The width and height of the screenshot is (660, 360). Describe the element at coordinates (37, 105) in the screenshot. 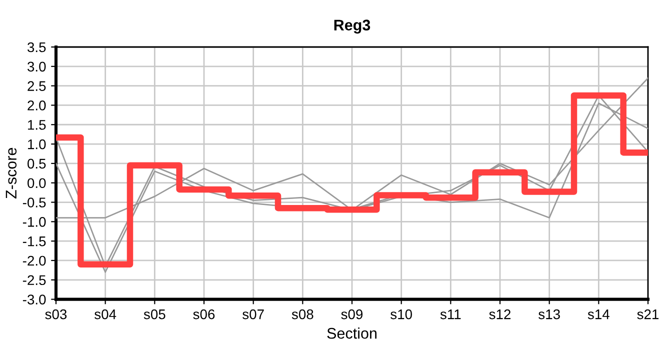

I see `y-tick-label: 2.0` at that location.